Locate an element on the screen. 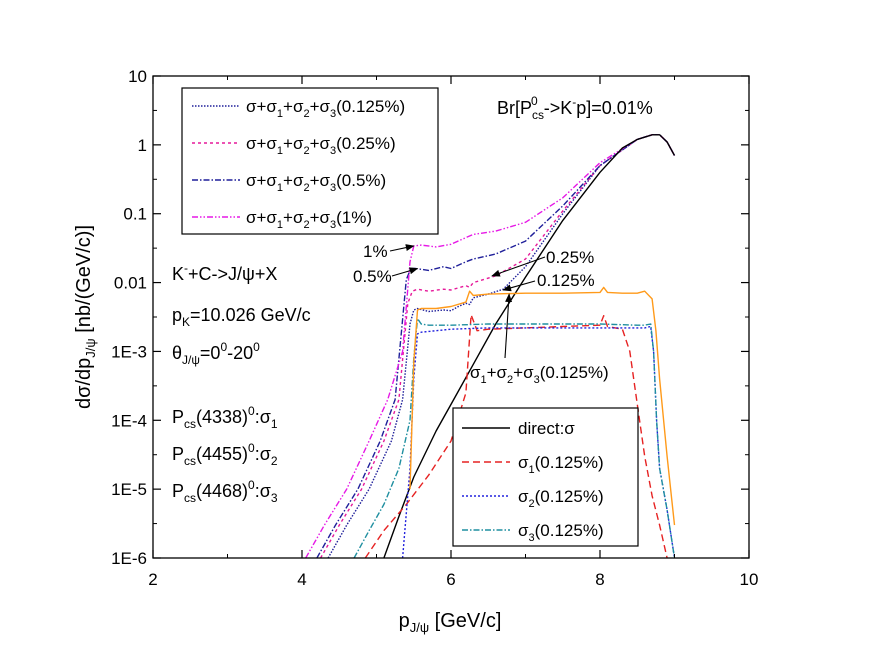  legend-top-label: σ+σ1+σ2+σ3(0.5%) is located at coordinates (316, 182).